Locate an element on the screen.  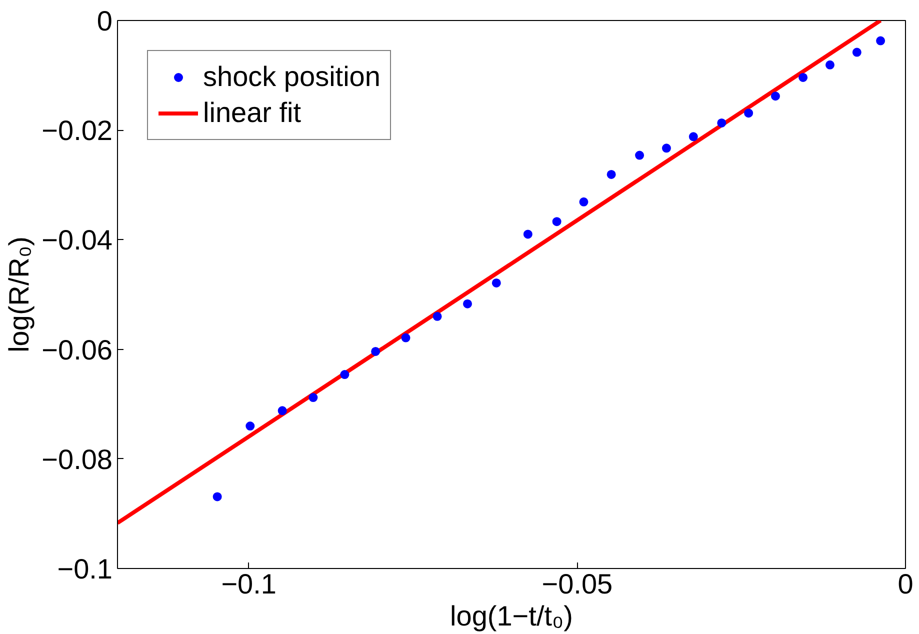
y-tick-label: −0.06 is located at coordinates (77, 350).